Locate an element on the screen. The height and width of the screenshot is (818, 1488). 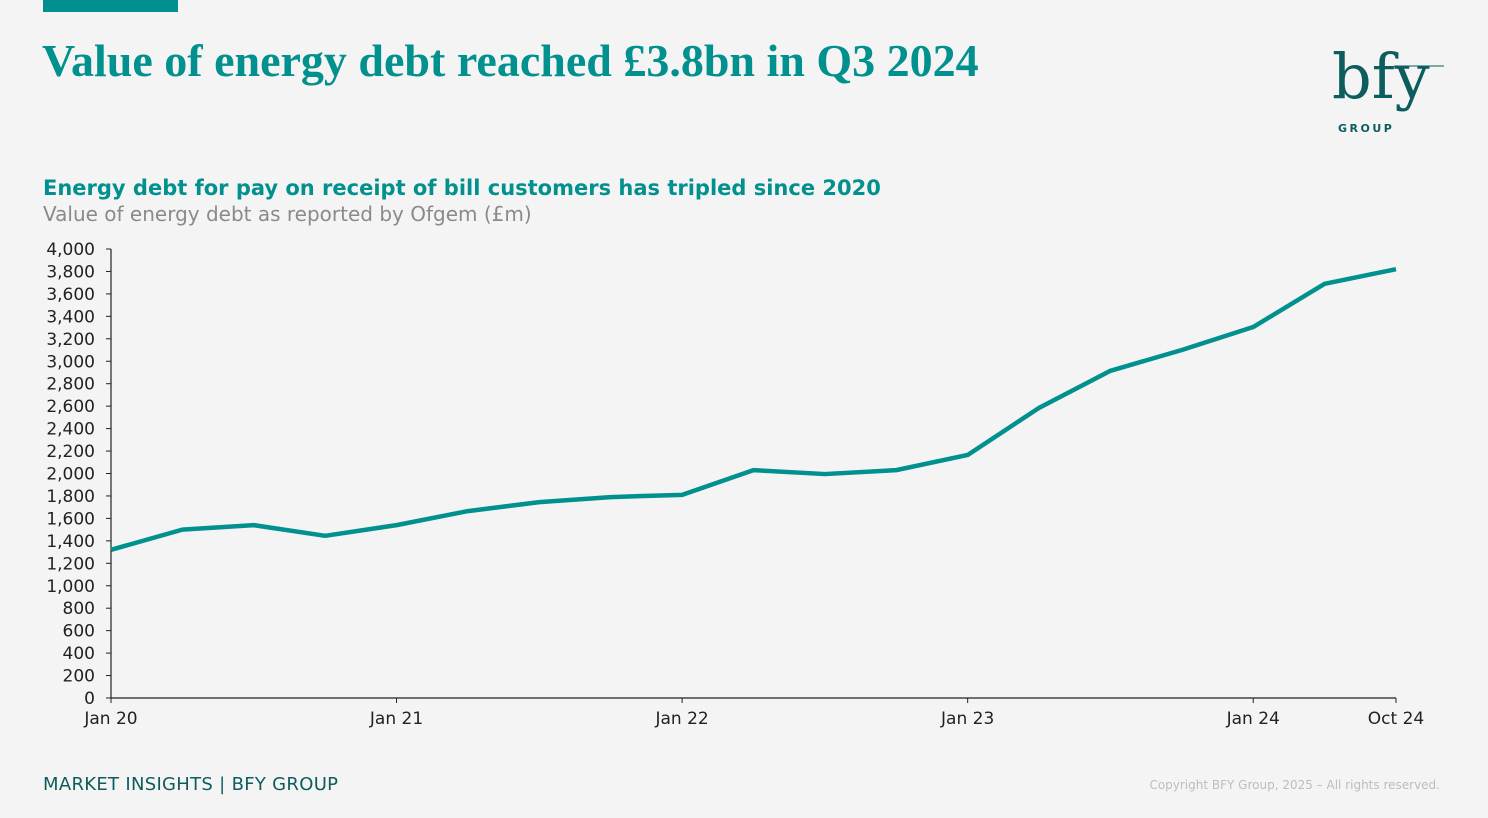
svg-text: bfy is located at coordinates (1381, 76).